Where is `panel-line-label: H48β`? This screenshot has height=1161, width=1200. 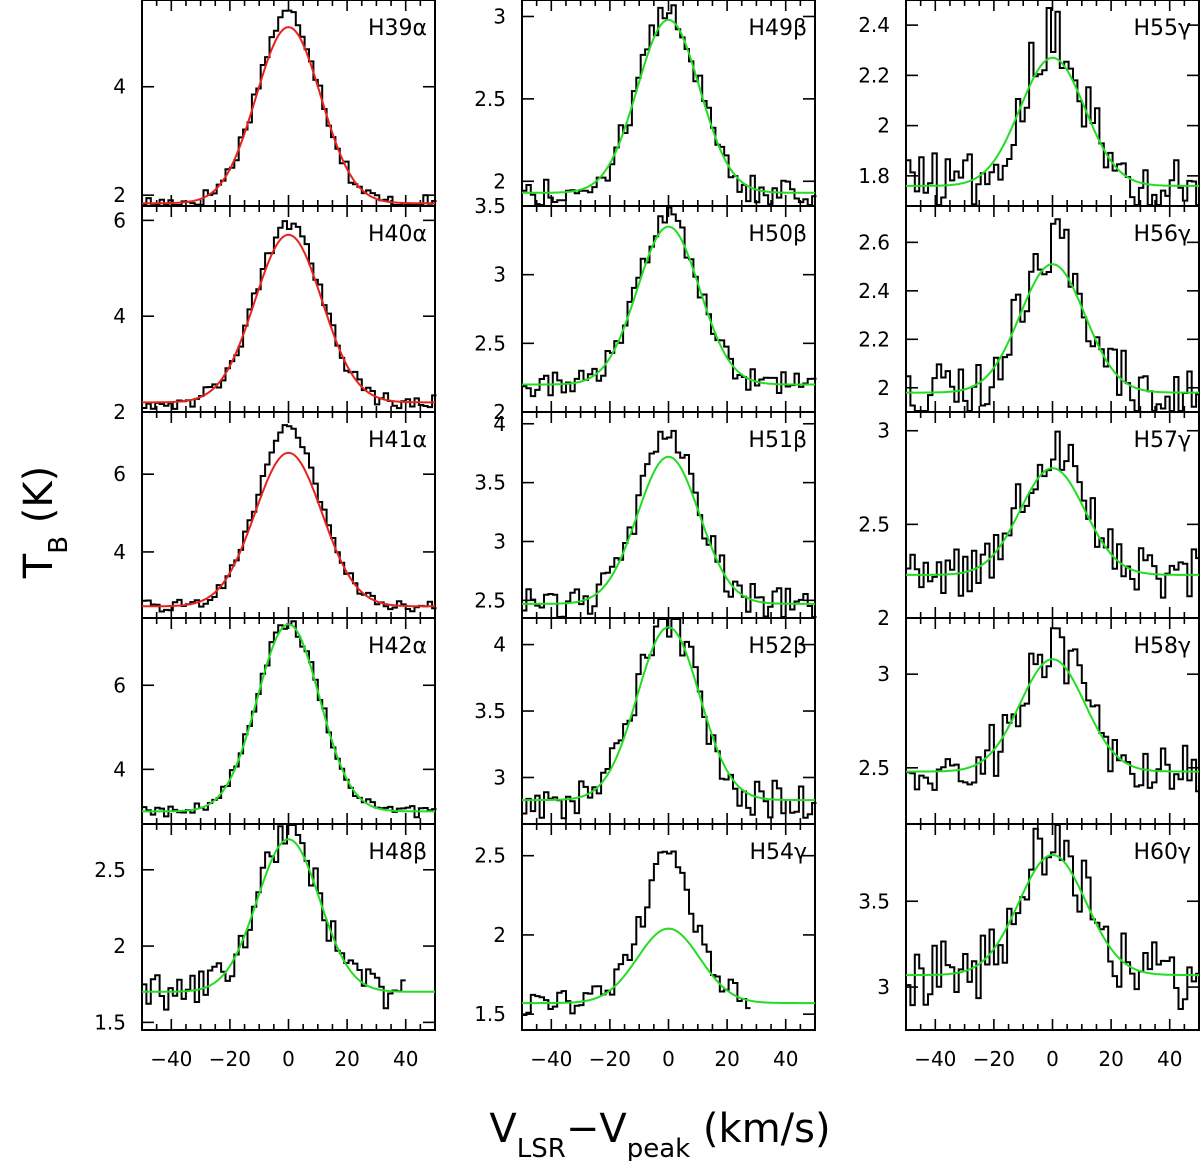
panel-line-label: H48β is located at coordinates (397, 852).